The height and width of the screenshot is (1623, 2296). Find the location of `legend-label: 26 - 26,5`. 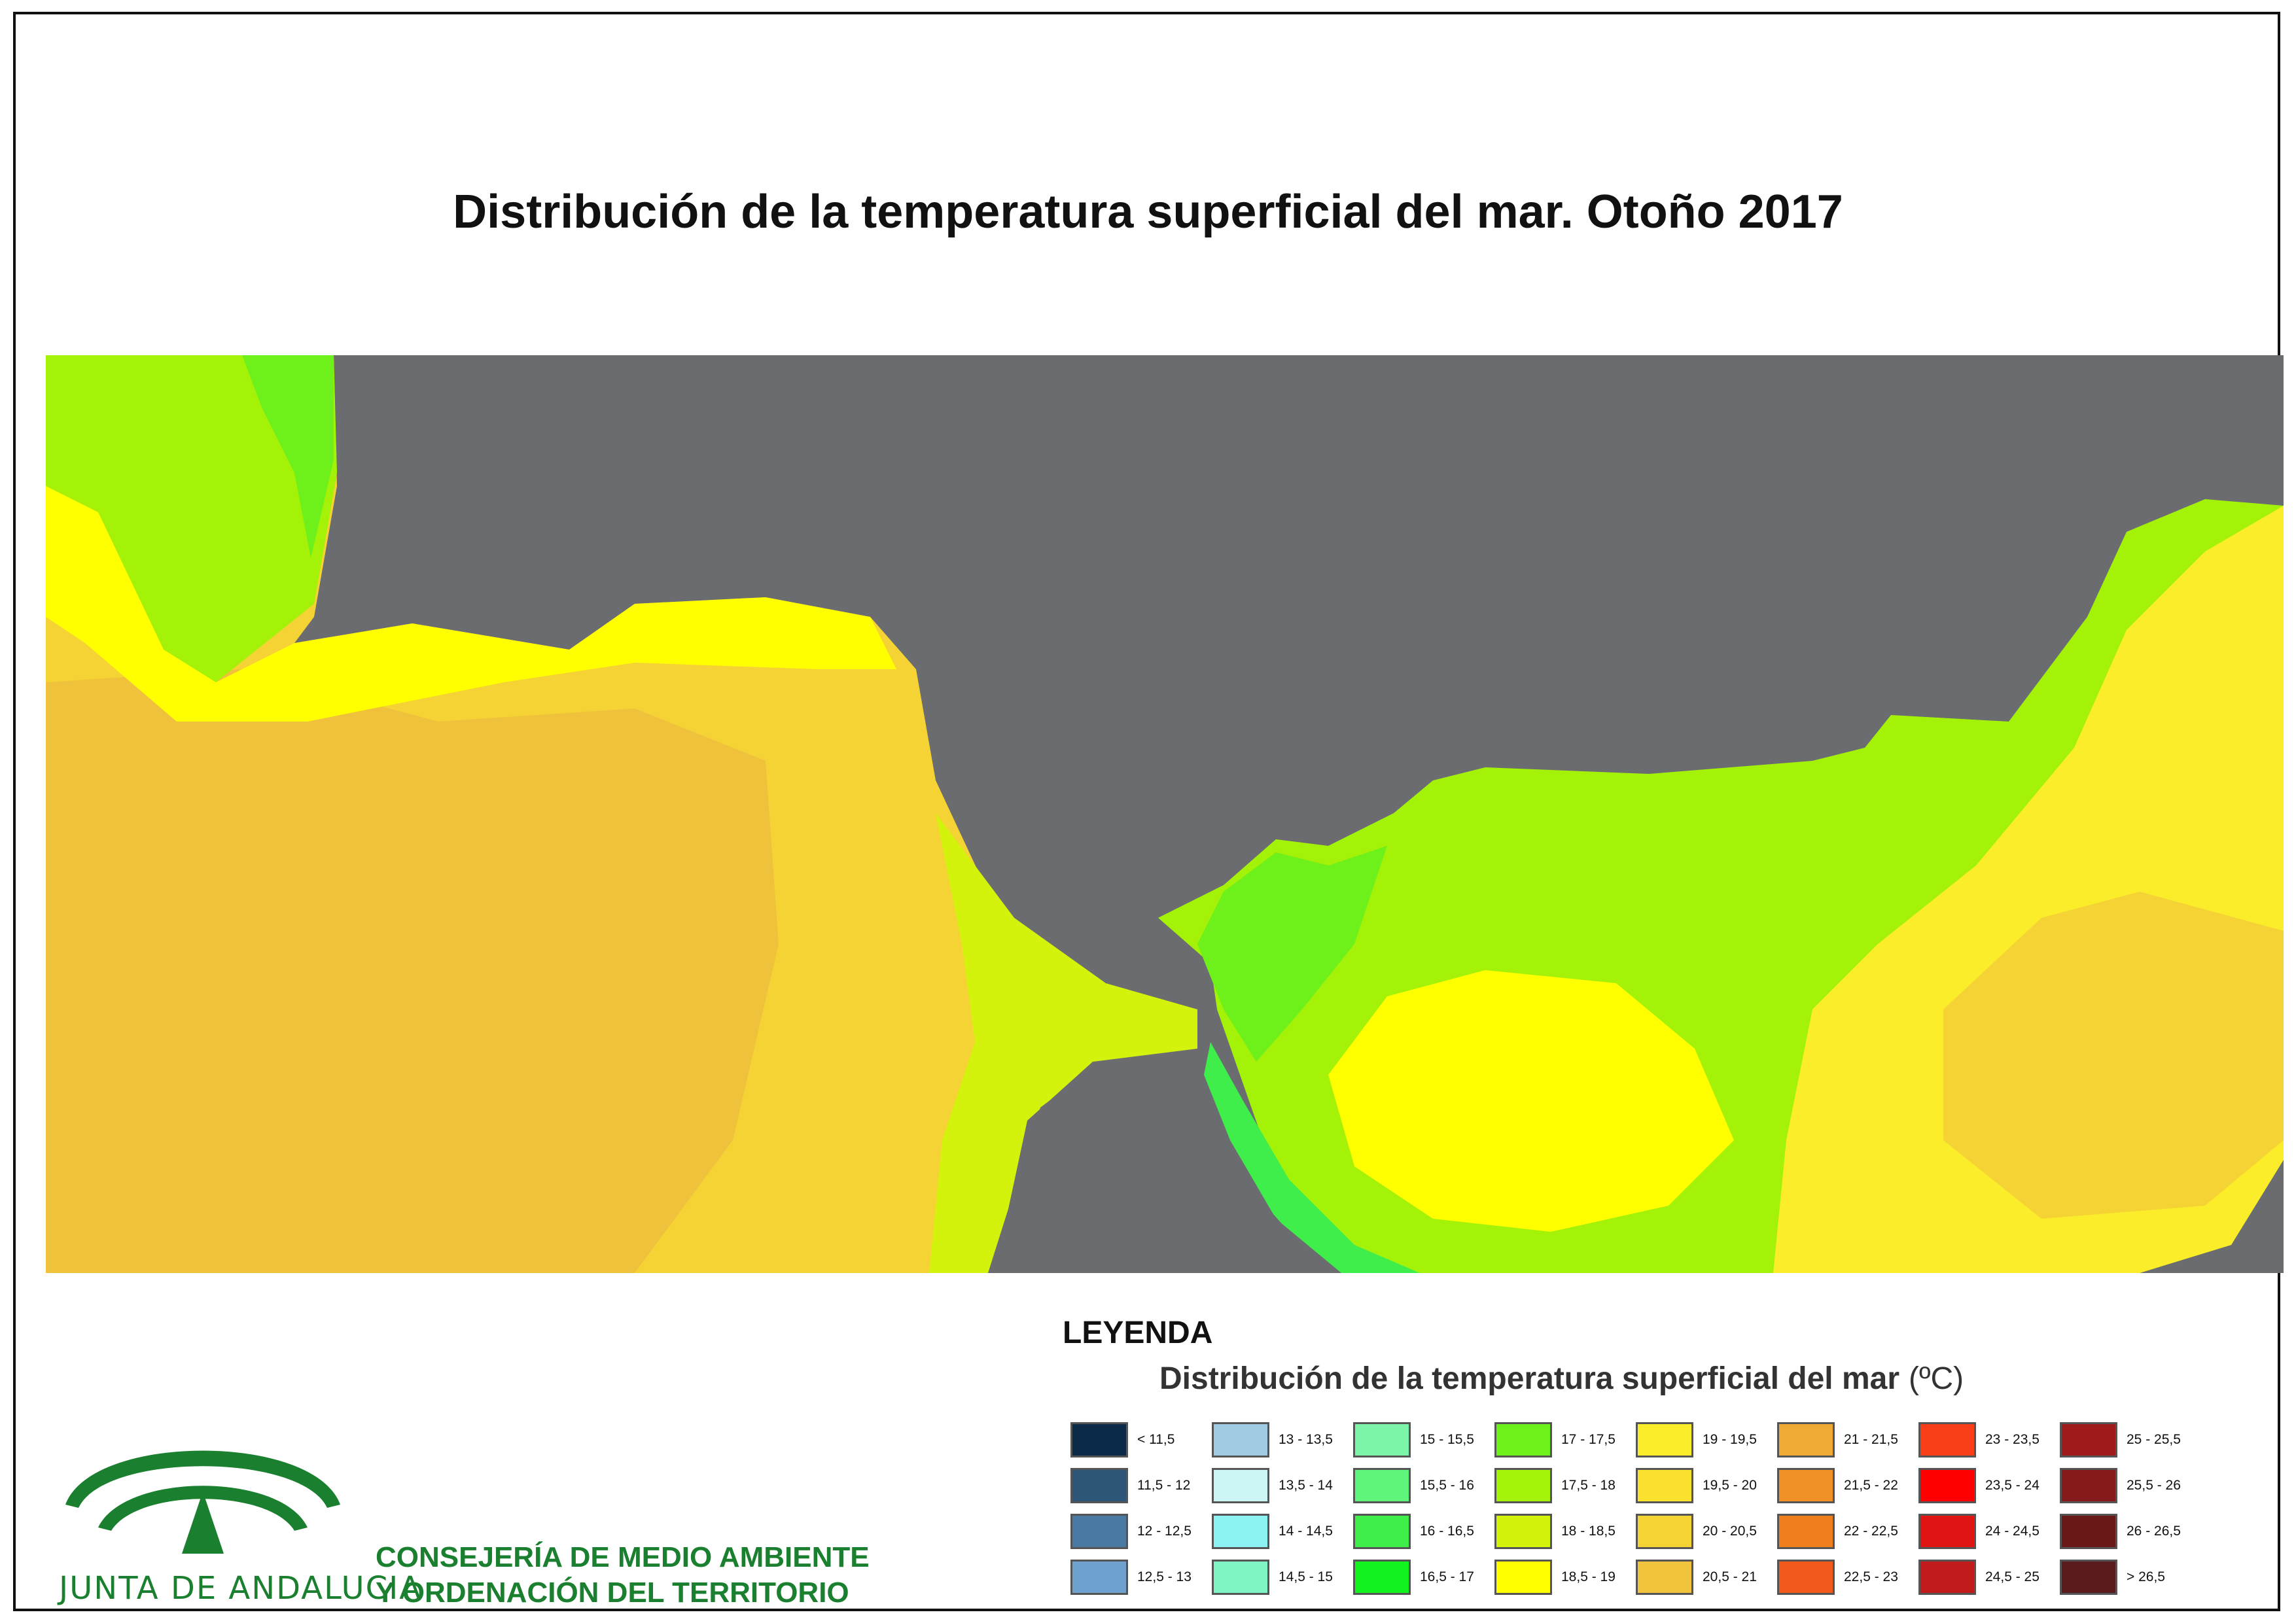

legend-label: 26 - 26,5 is located at coordinates (2154, 1532).